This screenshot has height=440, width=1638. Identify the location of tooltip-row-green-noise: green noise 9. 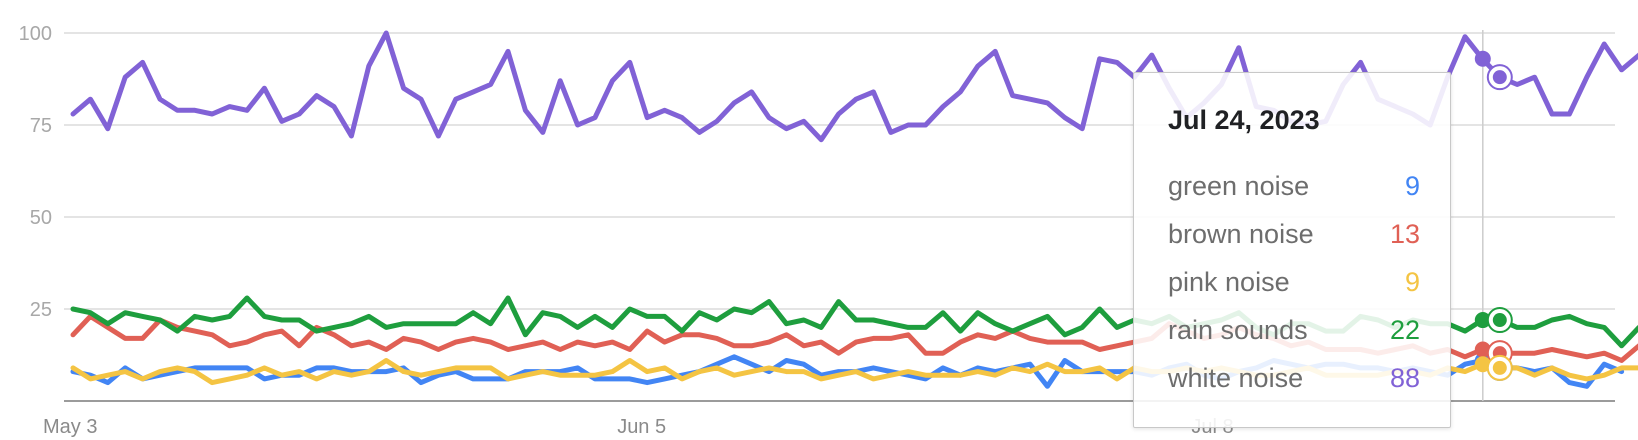
(1294, 189).